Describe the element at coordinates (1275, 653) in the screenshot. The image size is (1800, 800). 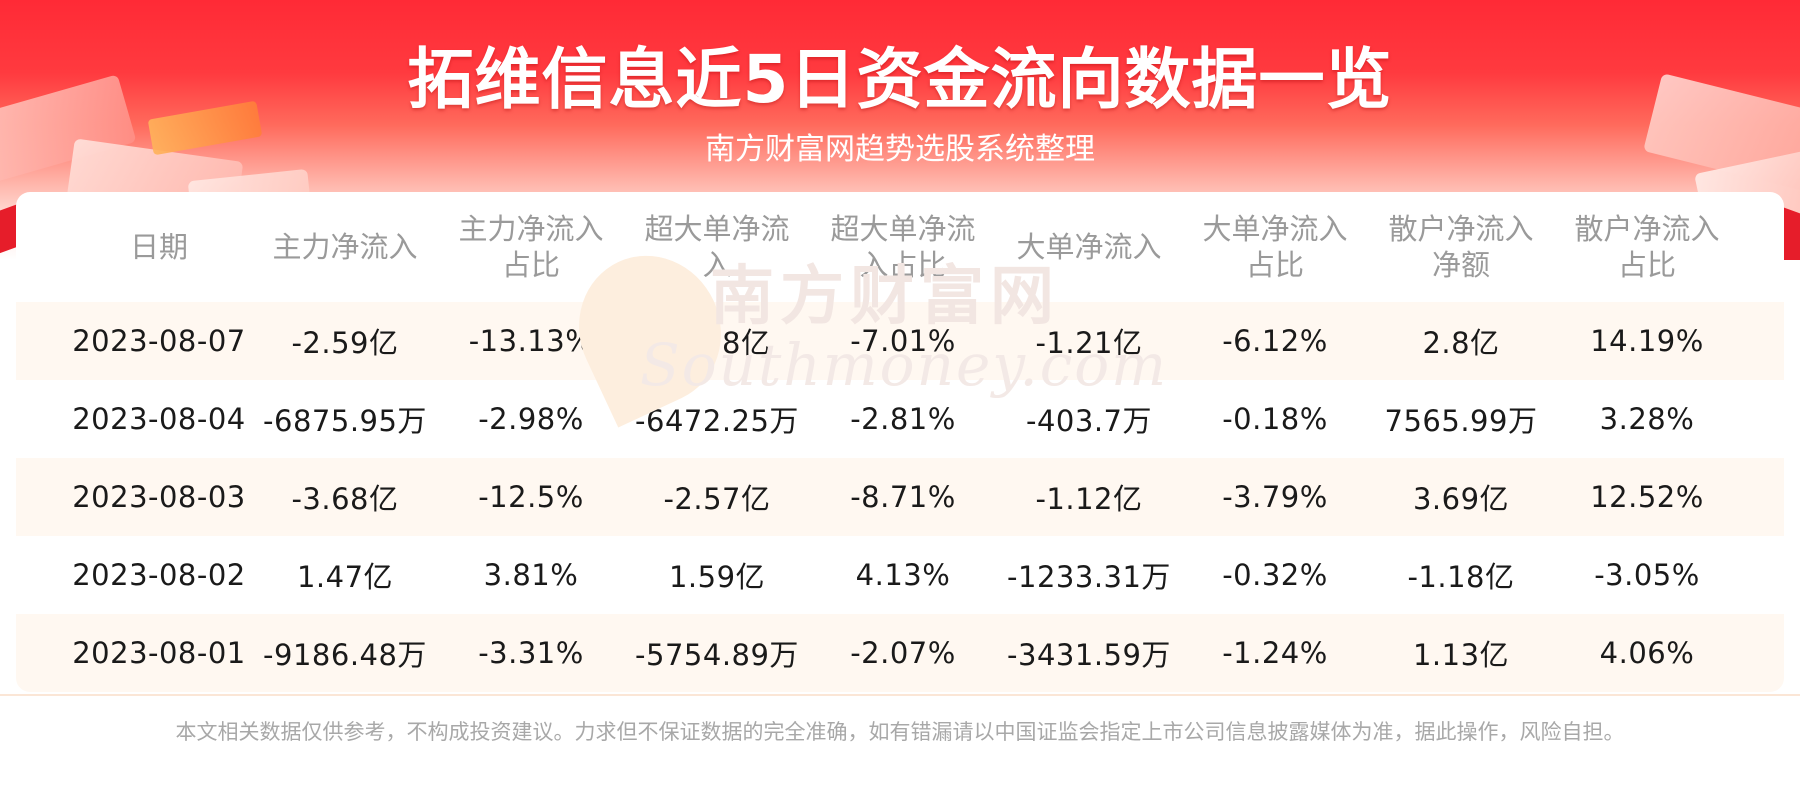
I see `table-cell: -1.24%` at that location.